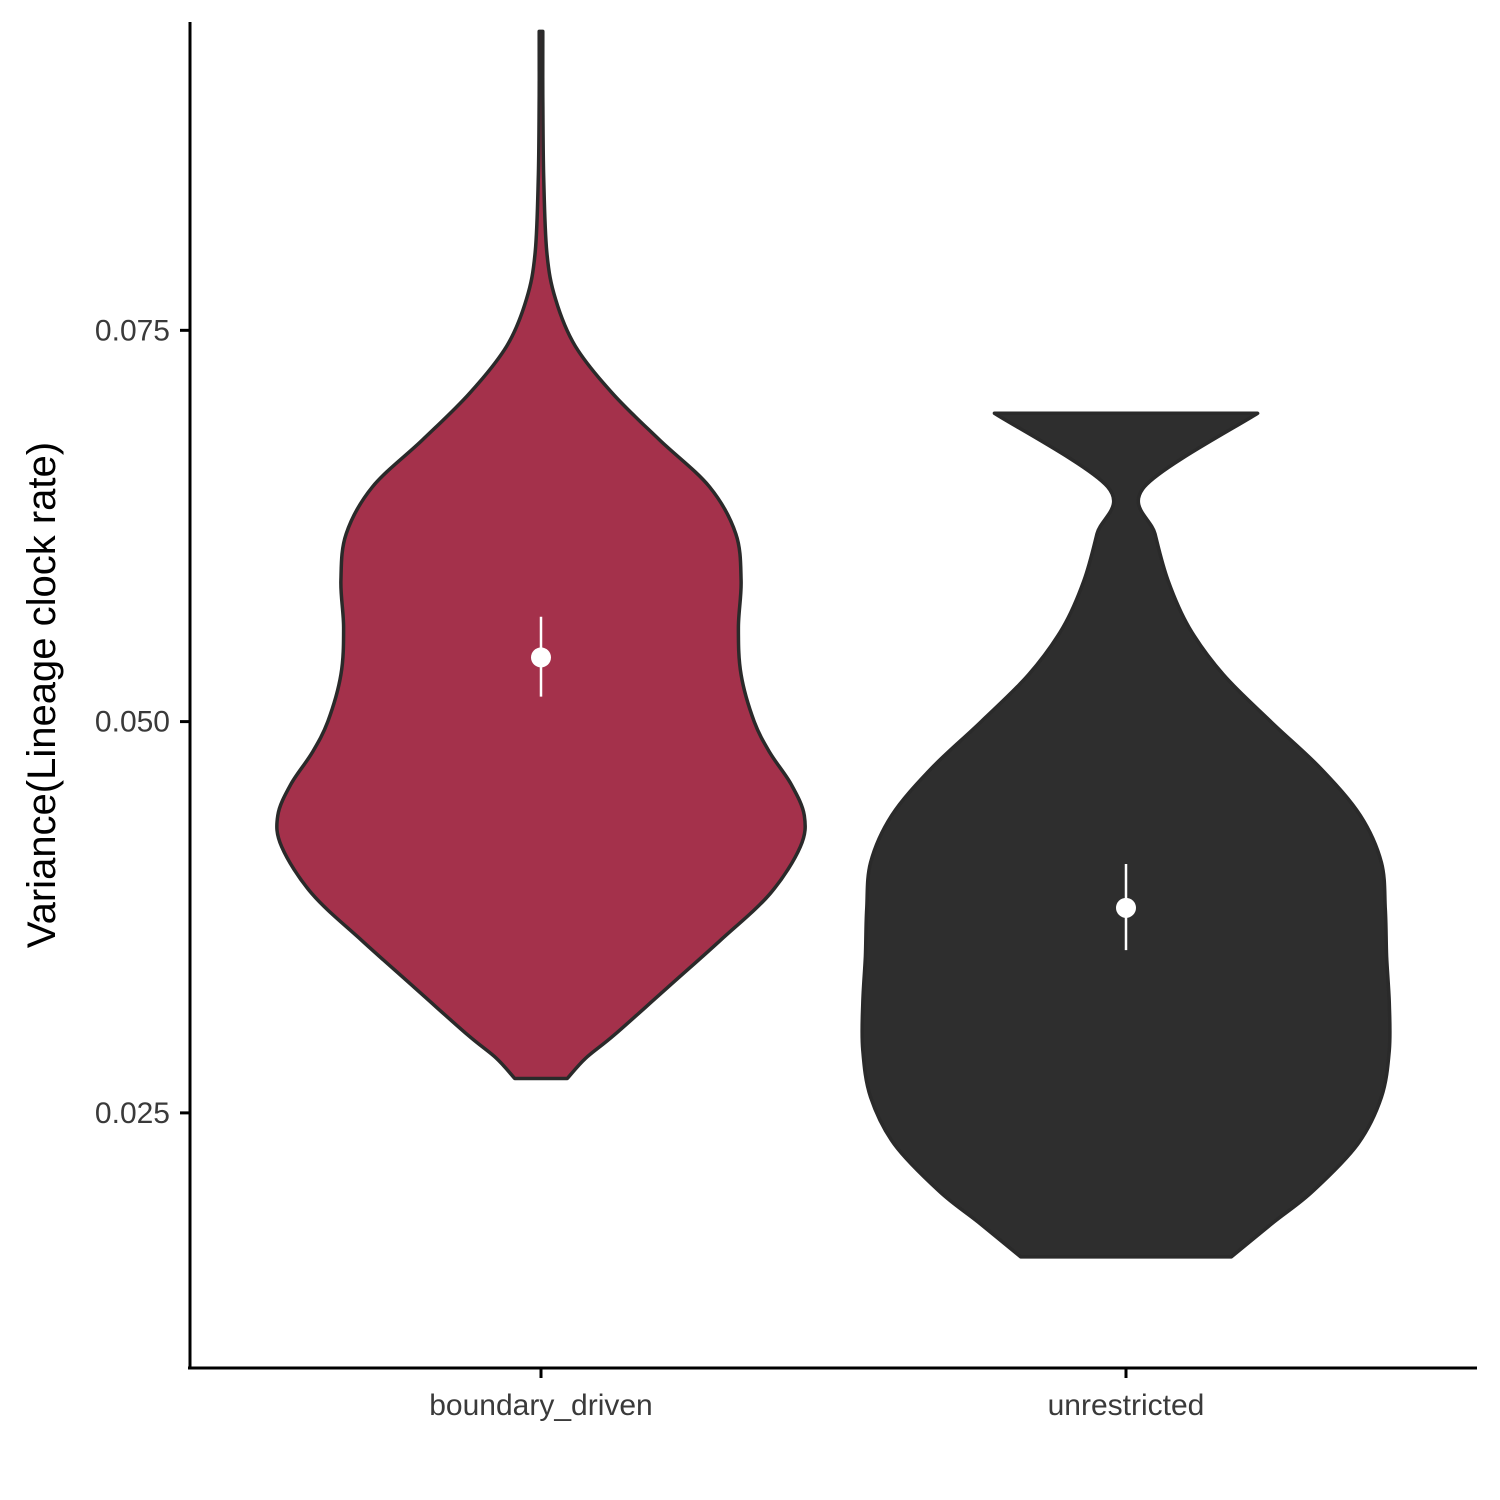 The width and height of the screenshot is (1500, 1500). Describe the element at coordinates (541, 1405) in the screenshot. I see `x-tick-label: boundary_driven` at that location.